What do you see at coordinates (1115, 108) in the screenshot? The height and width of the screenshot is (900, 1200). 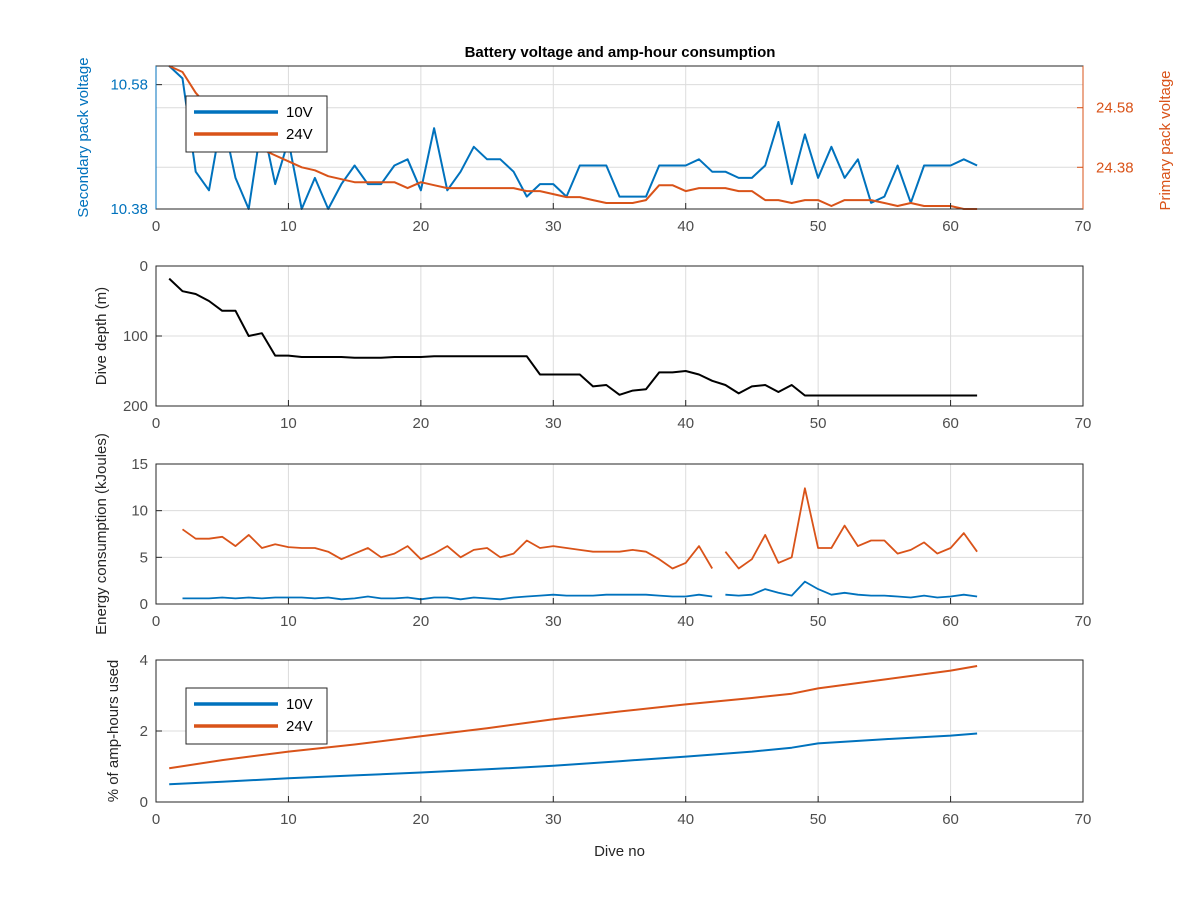 I see `y-right-tick-label: 24.58` at bounding box center [1115, 108].